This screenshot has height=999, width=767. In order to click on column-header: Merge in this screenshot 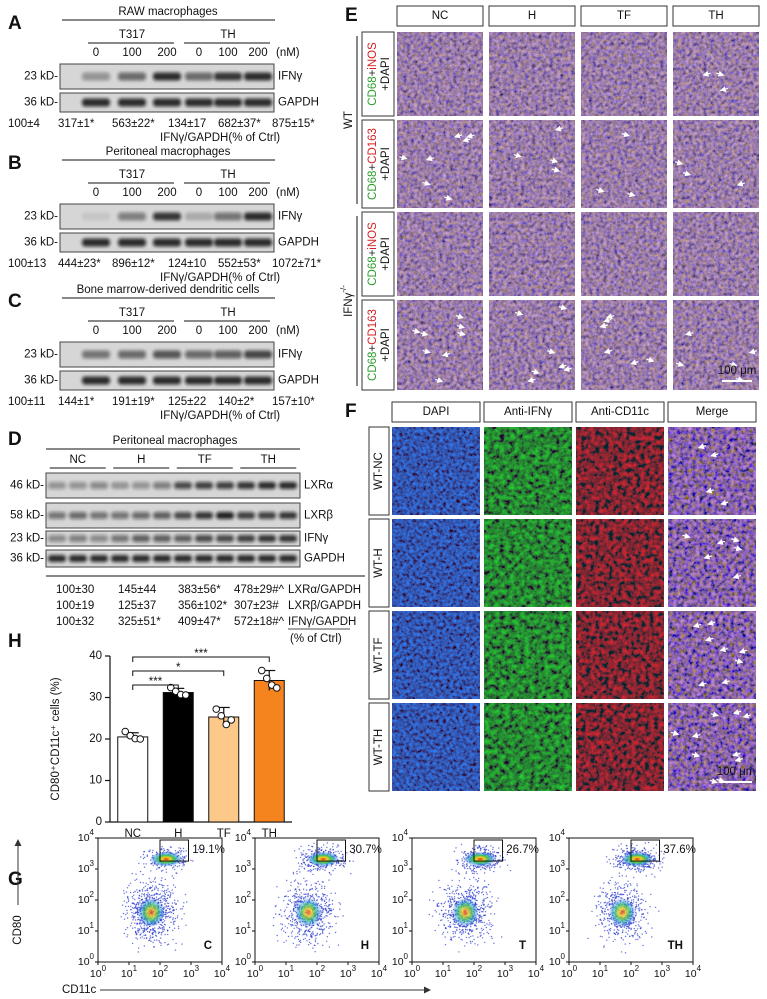, I will do `click(712, 412)`.